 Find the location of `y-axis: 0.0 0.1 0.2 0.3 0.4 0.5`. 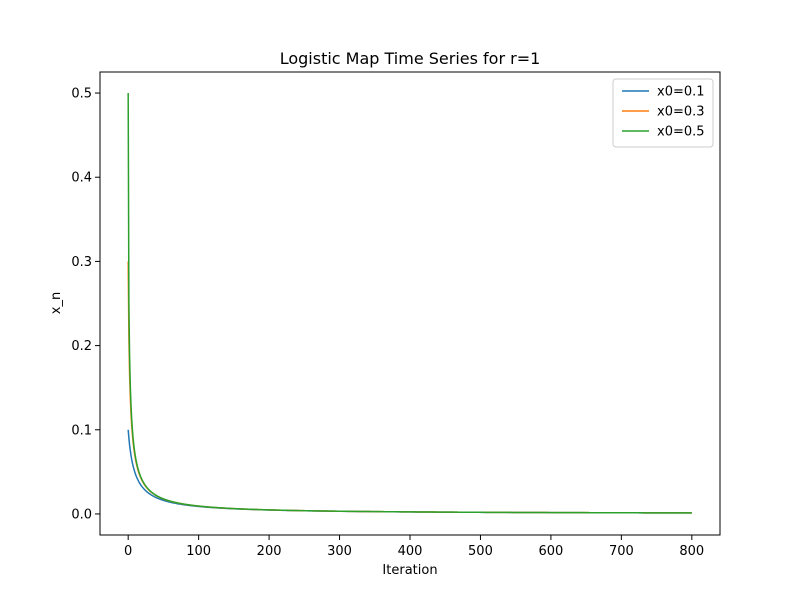

y-axis: 0.0 0.1 0.2 0.3 0.4 0.5 is located at coordinates (85, 304).